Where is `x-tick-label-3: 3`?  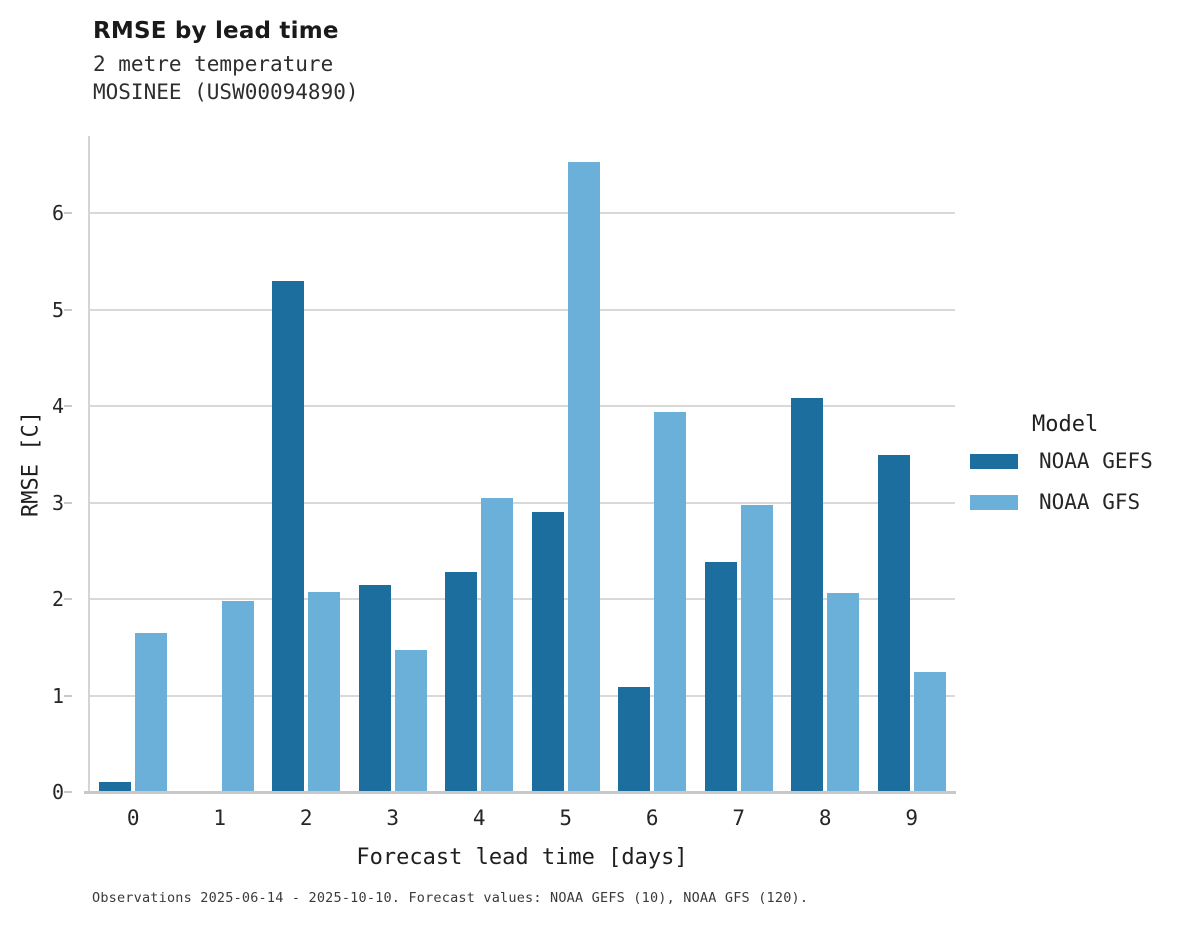
x-tick-label-3: 3 is located at coordinates (393, 818).